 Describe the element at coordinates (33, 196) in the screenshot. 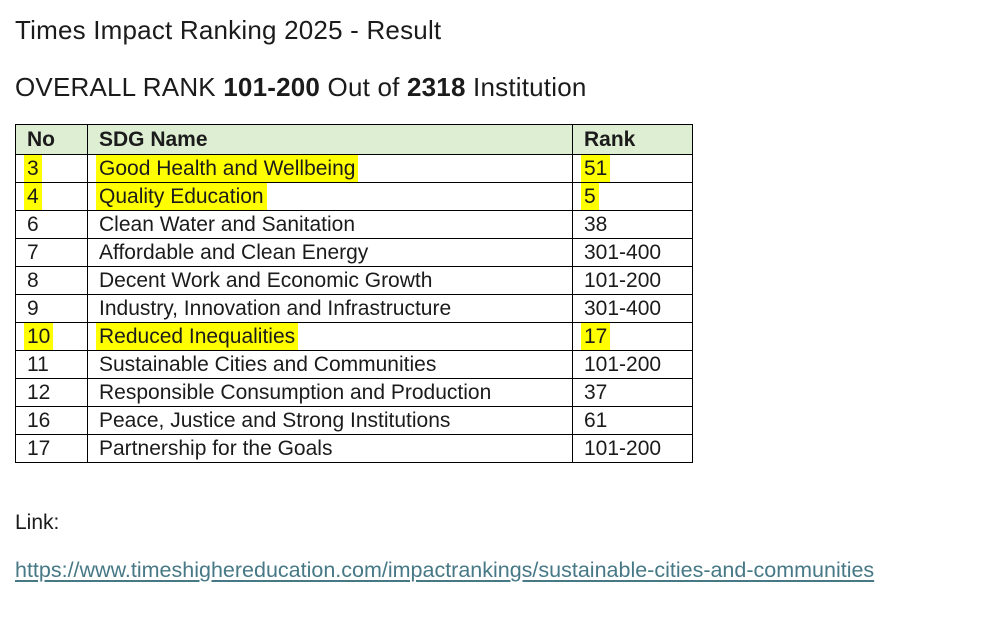

I see `highlighted-text: 4` at that location.